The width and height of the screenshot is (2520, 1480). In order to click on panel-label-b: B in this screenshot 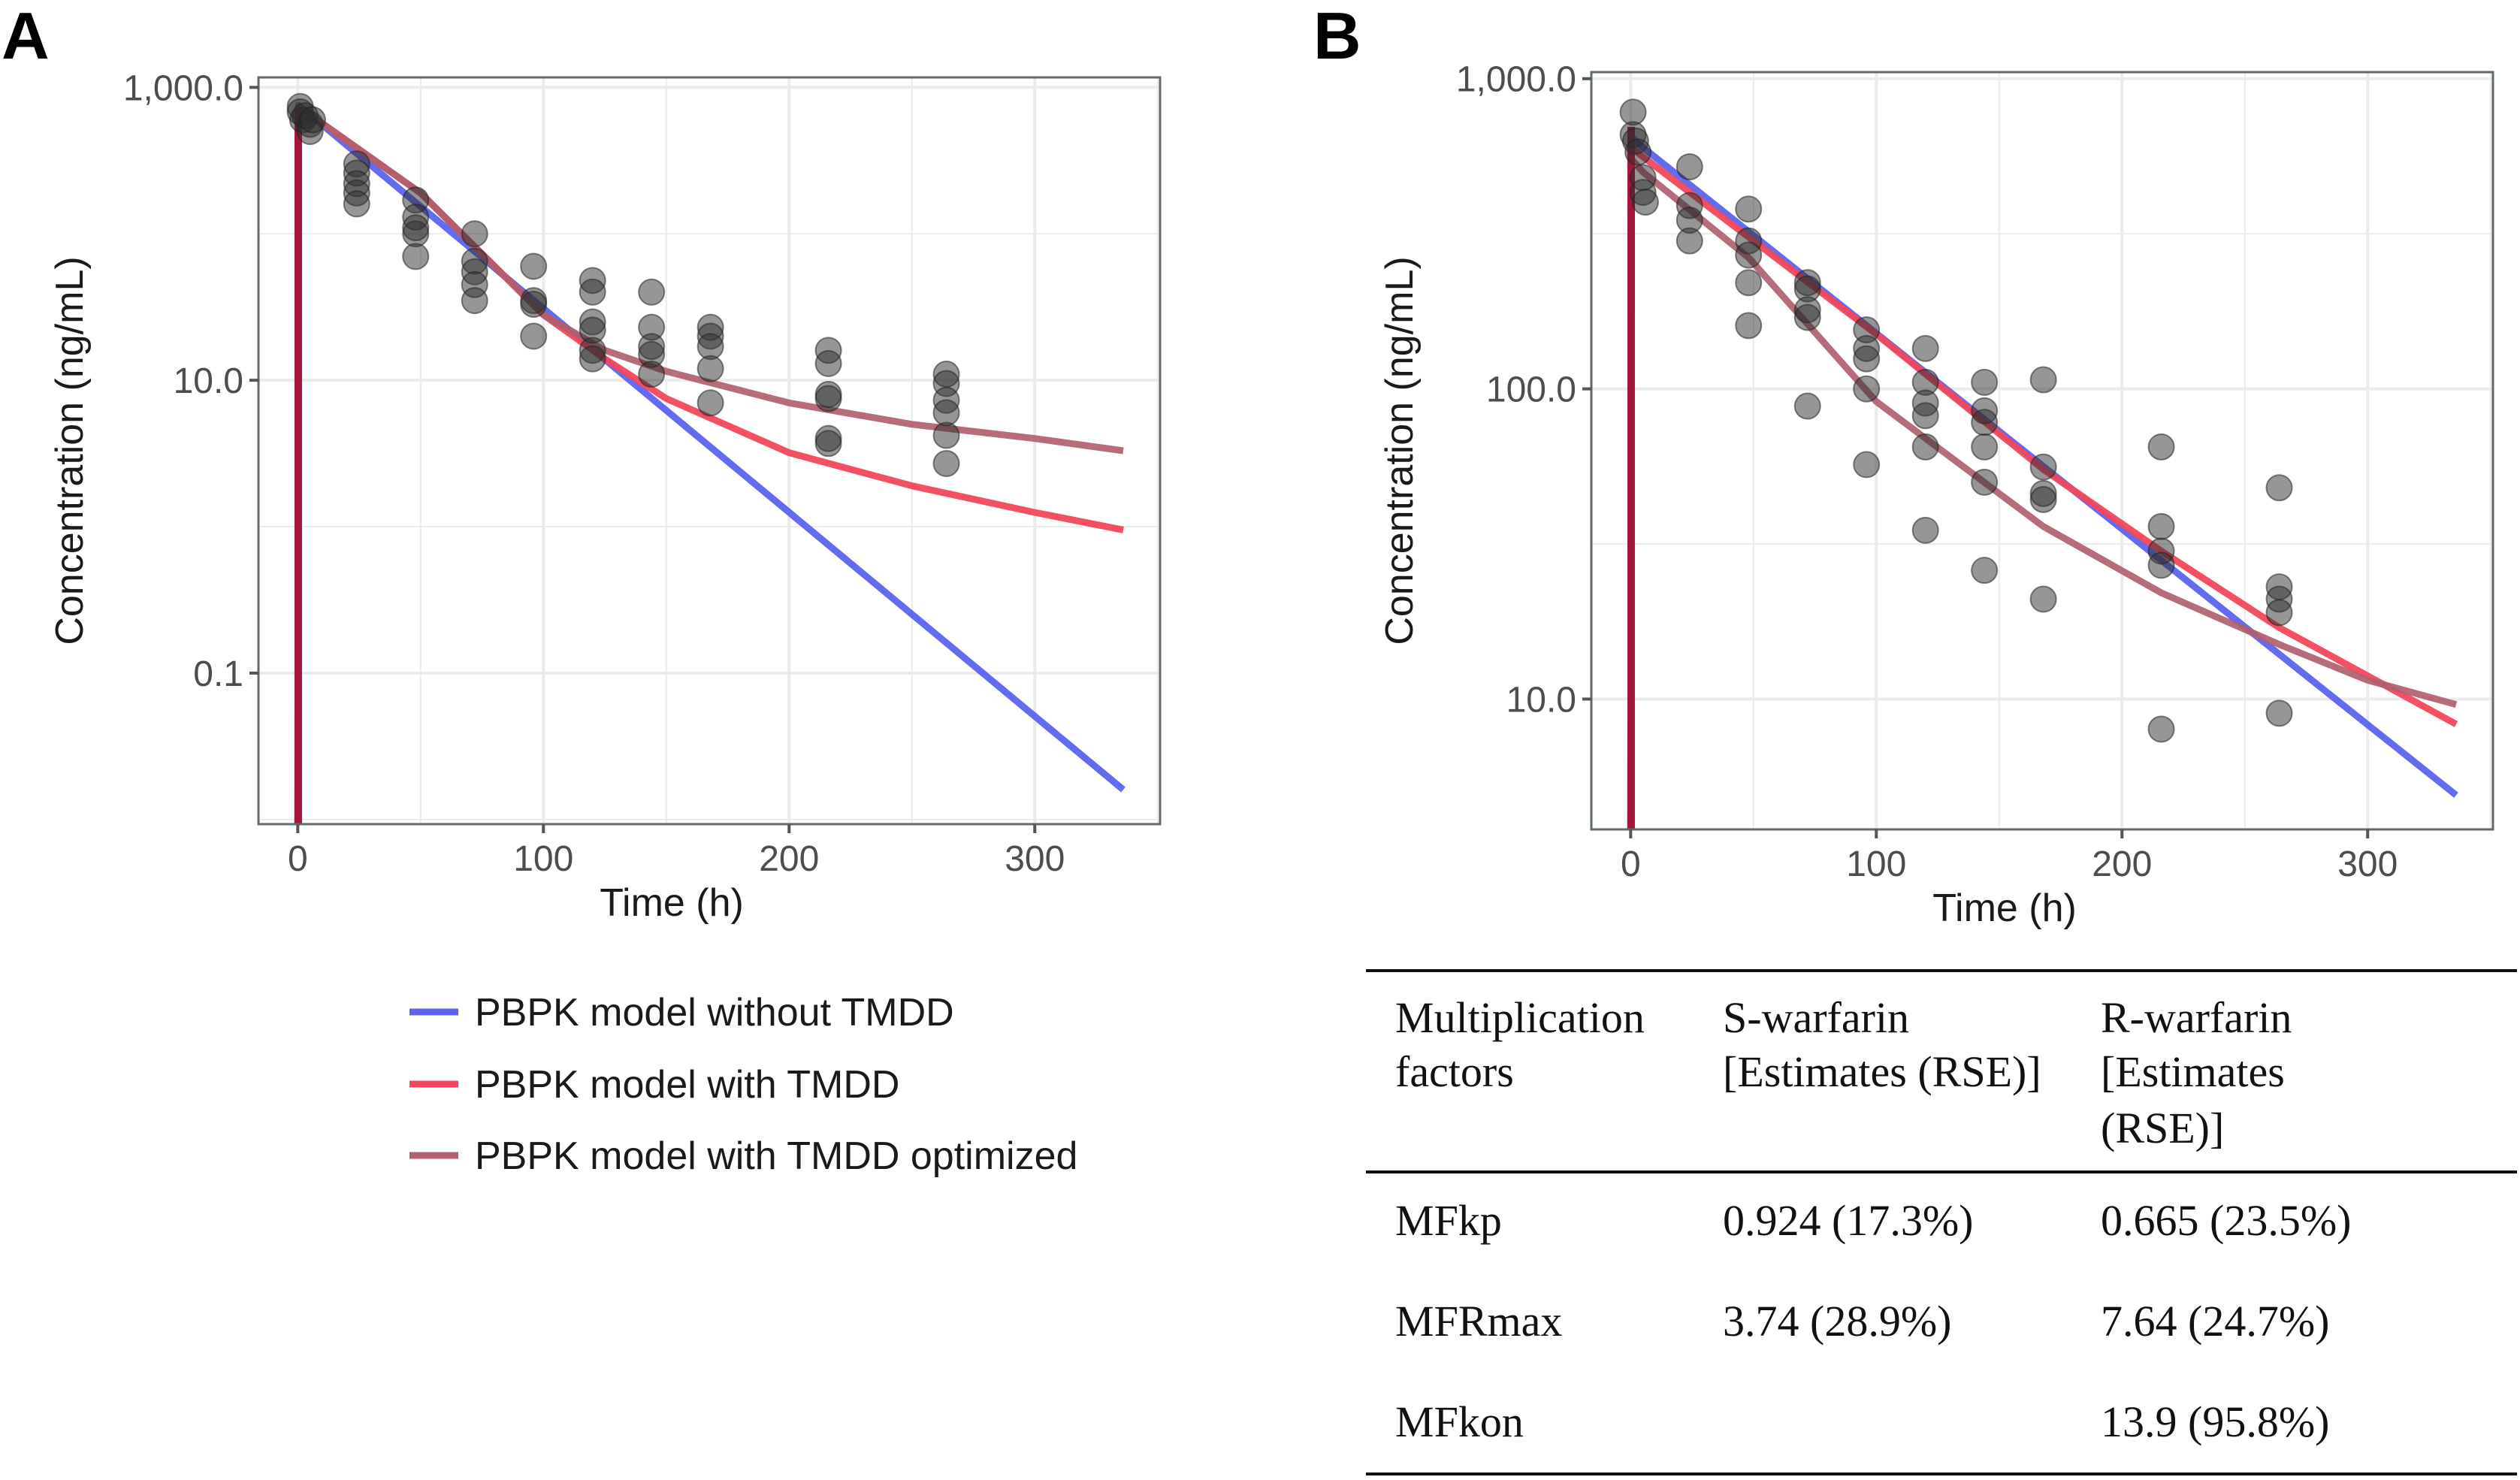, I will do `click(1337, 36)`.